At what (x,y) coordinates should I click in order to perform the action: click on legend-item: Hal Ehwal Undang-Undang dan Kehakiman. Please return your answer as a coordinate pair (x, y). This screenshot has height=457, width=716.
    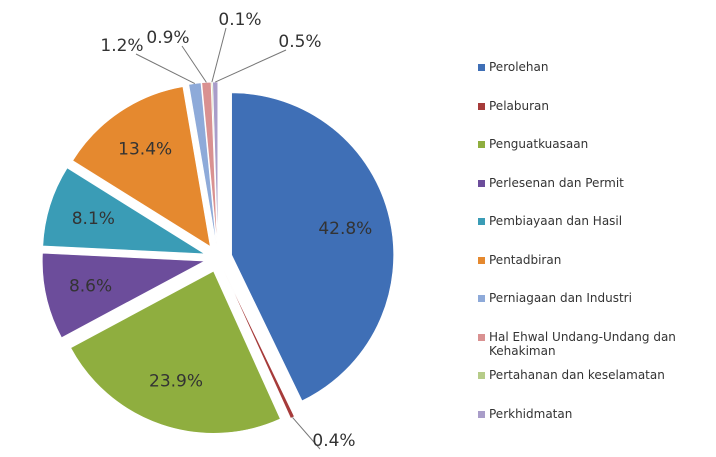
    Looking at the image, I should click on (594, 349).